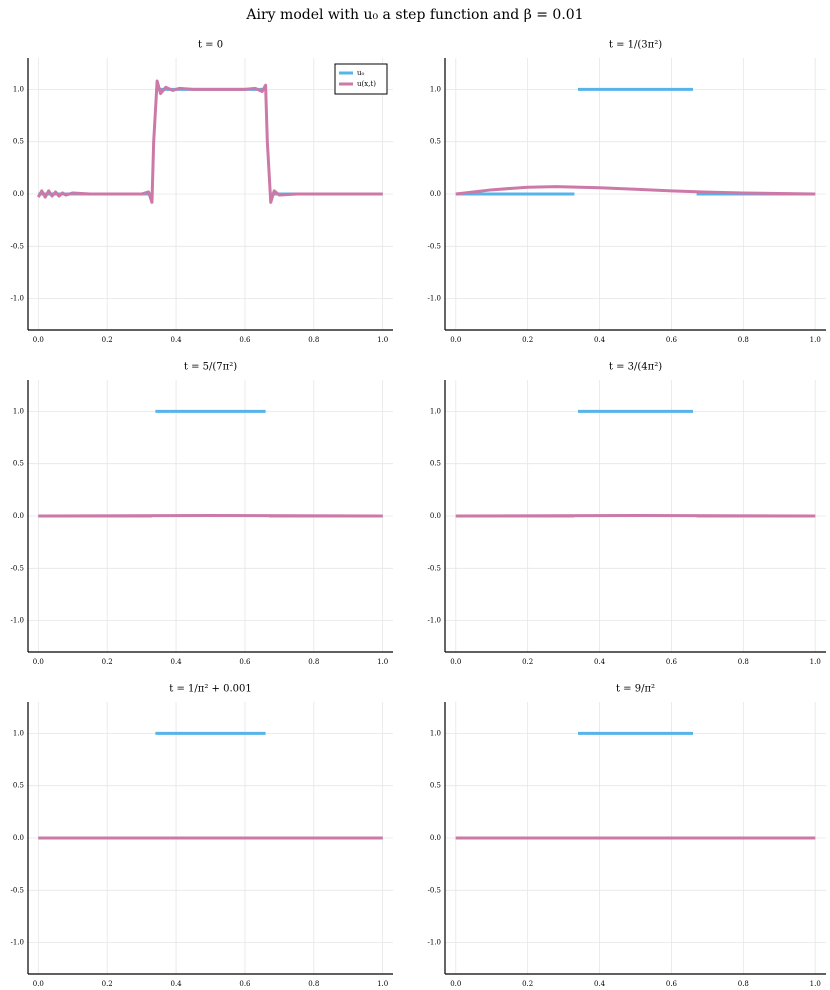 The width and height of the screenshot is (830, 990). I want to click on subplot-title: t = 3/(4π²), so click(635, 367).